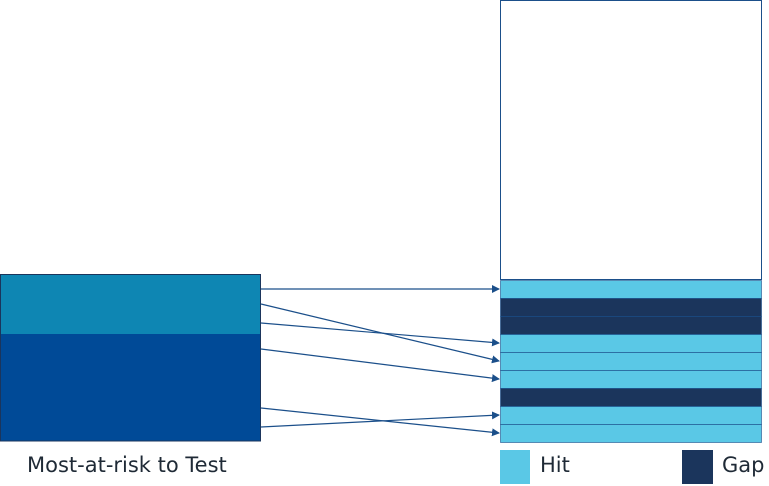 This screenshot has height=486, width=769. Describe the element at coordinates (130, 387) in the screenshot. I see `source-segment-bottom` at that location.